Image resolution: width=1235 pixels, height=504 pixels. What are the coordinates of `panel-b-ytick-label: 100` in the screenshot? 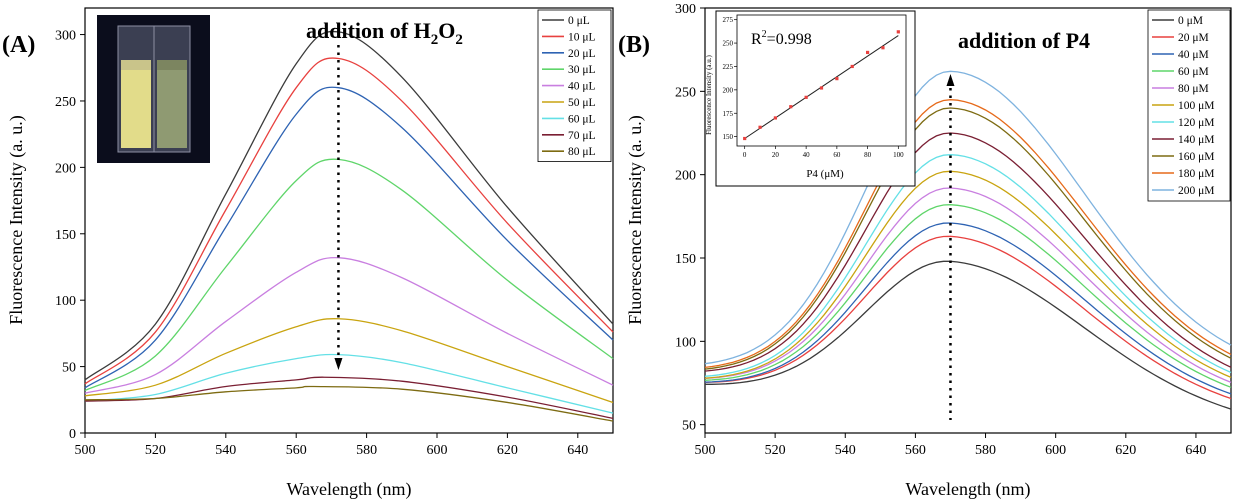 It's located at (685, 342).